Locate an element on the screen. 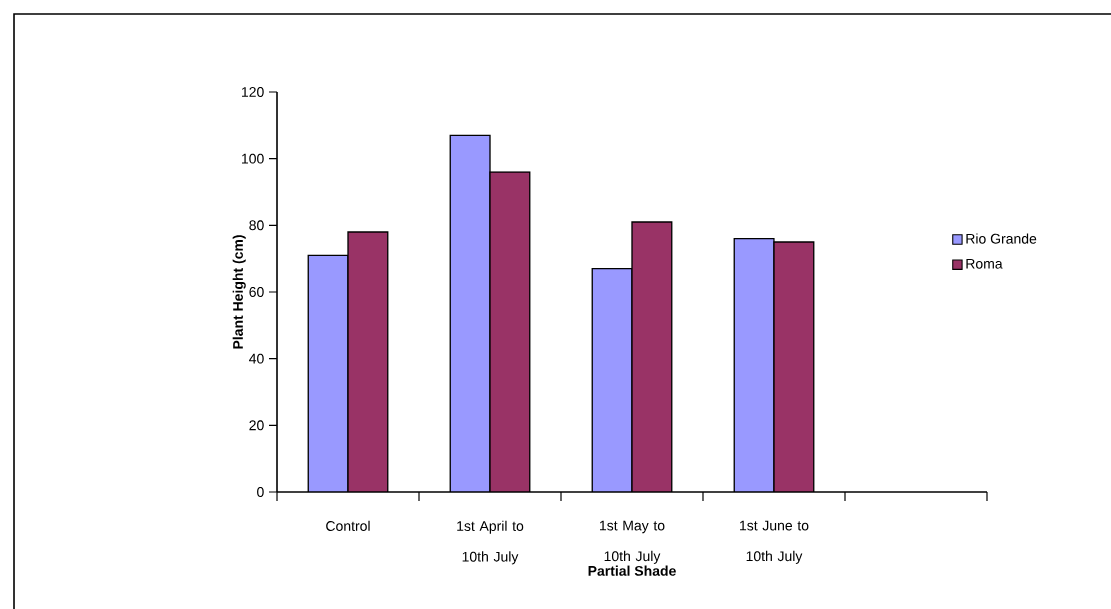 This screenshot has width=1111, height=609. y-tick-label: 20 is located at coordinates (256, 425).